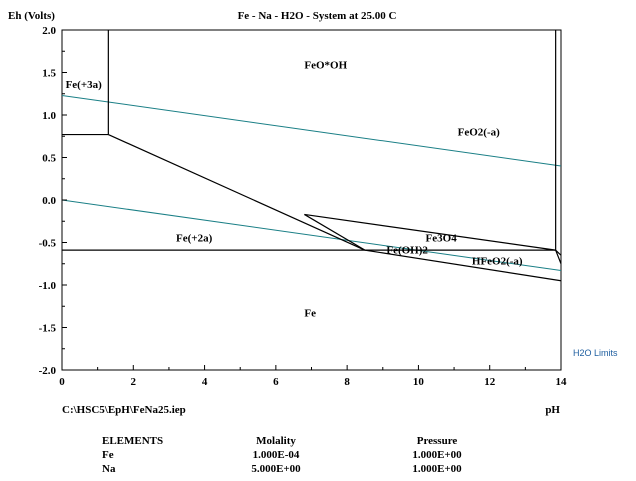 The height and width of the screenshot is (481, 636). I want to click on table-row-na-molality: 5.000E+00, so click(276, 469).